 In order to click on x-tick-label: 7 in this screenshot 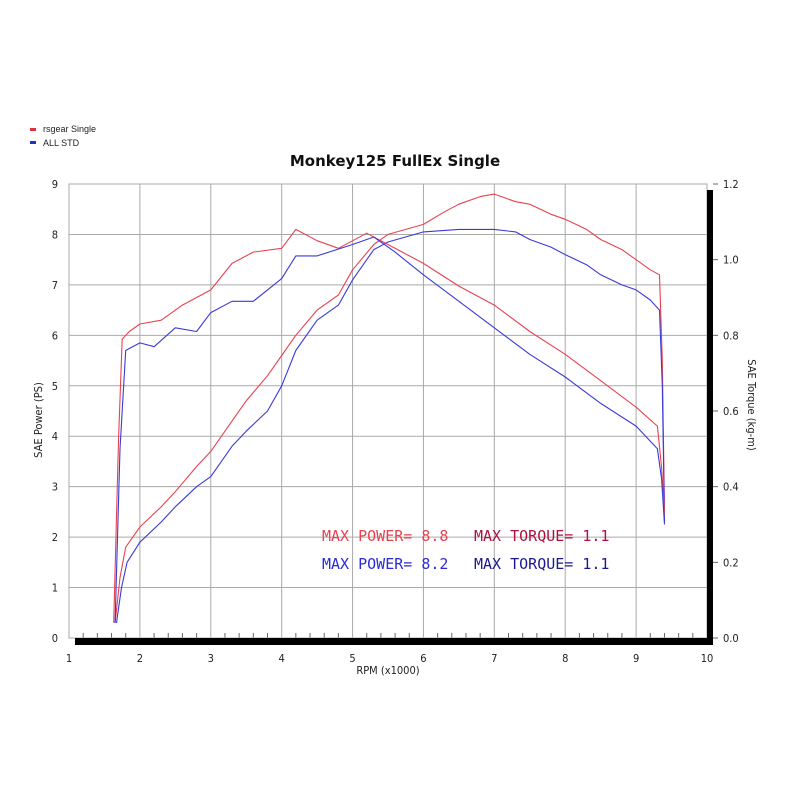, I will do `click(494, 658)`.